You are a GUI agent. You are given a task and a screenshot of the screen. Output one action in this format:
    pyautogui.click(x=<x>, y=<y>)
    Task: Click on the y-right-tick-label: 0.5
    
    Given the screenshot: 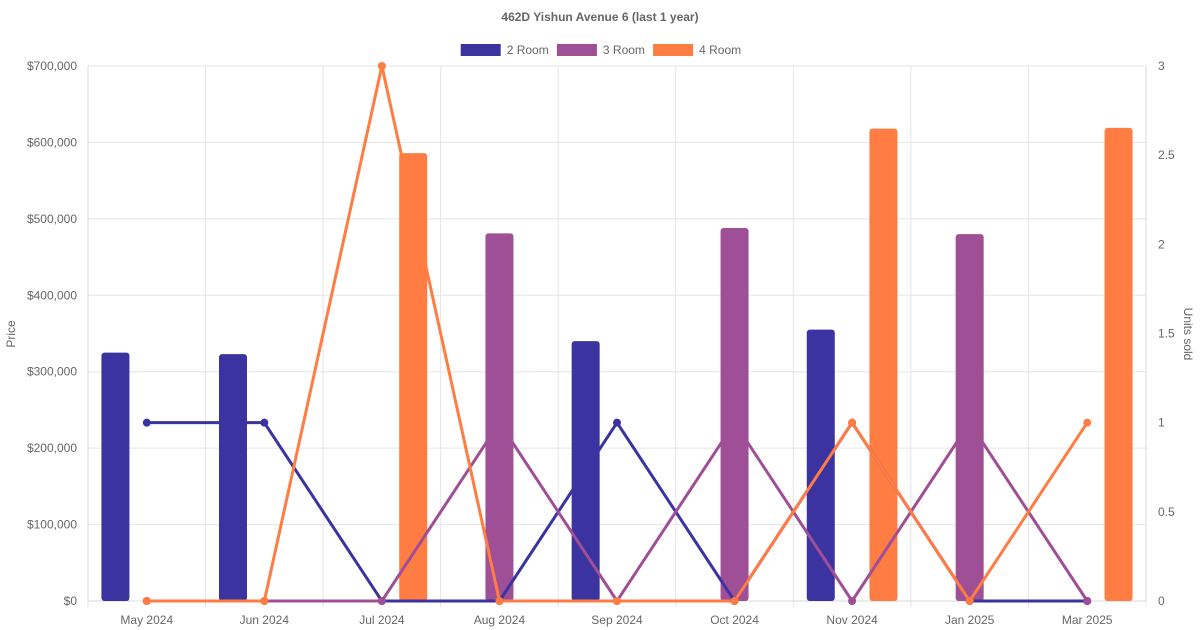 What is the action you would take?
    pyautogui.click(x=1166, y=512)
    